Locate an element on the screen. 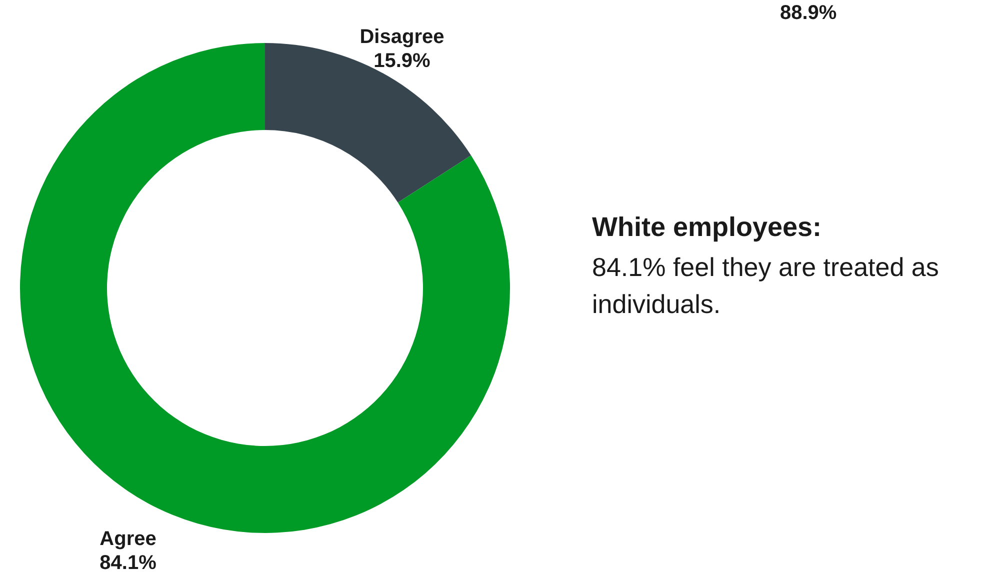 The height and width of the screenshot is (580, 991). text: 84.1% feel they are treated as individuals. is located at coordinates (766, 286).